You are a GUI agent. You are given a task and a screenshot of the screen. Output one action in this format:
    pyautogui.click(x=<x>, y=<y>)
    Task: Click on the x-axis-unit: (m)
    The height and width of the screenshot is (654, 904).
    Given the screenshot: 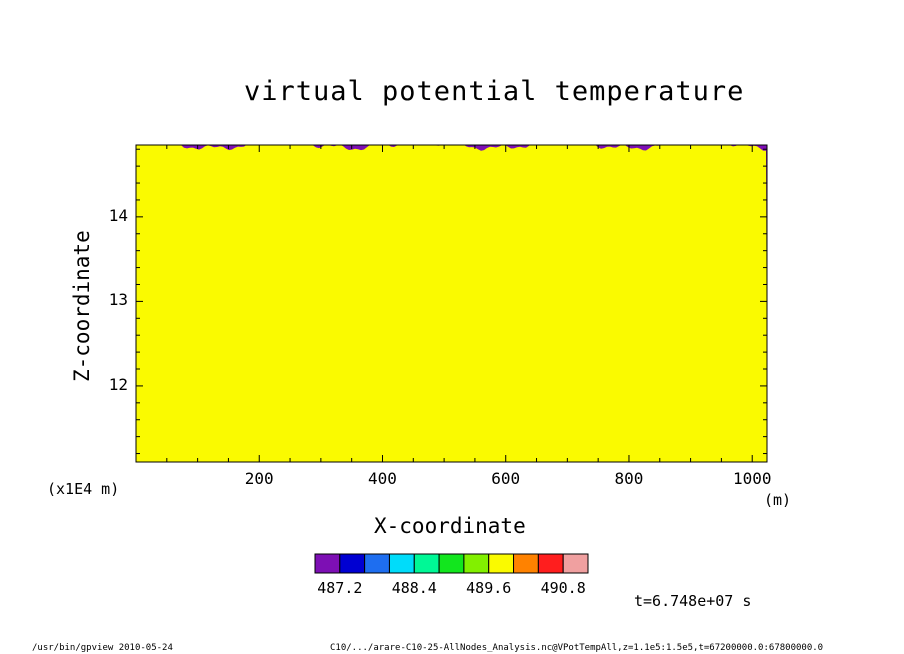 What is the action you would take?
    pyautogui.click(x=778, y=500)
    